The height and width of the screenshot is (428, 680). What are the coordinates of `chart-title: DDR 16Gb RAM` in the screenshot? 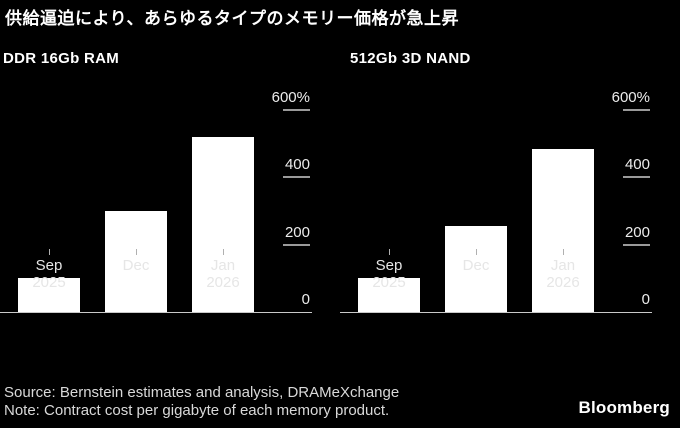 It's located at (61, 58).